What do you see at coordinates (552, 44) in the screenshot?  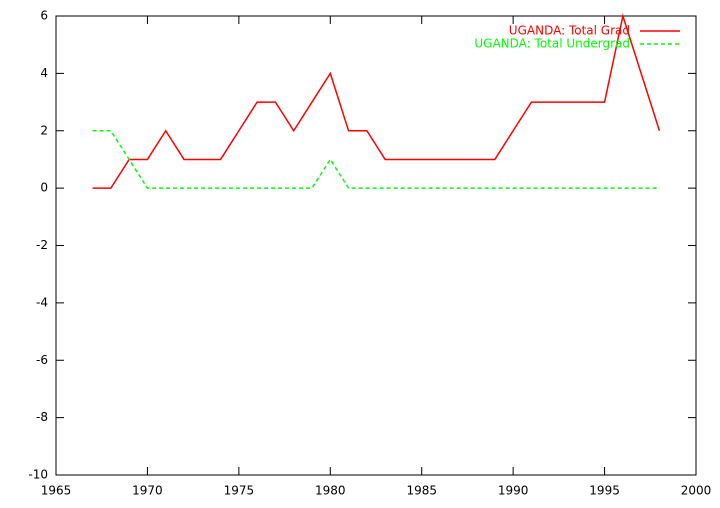 I see `legend-label: UGANDA: Total Undergrad` at bounding box center [552, 44].